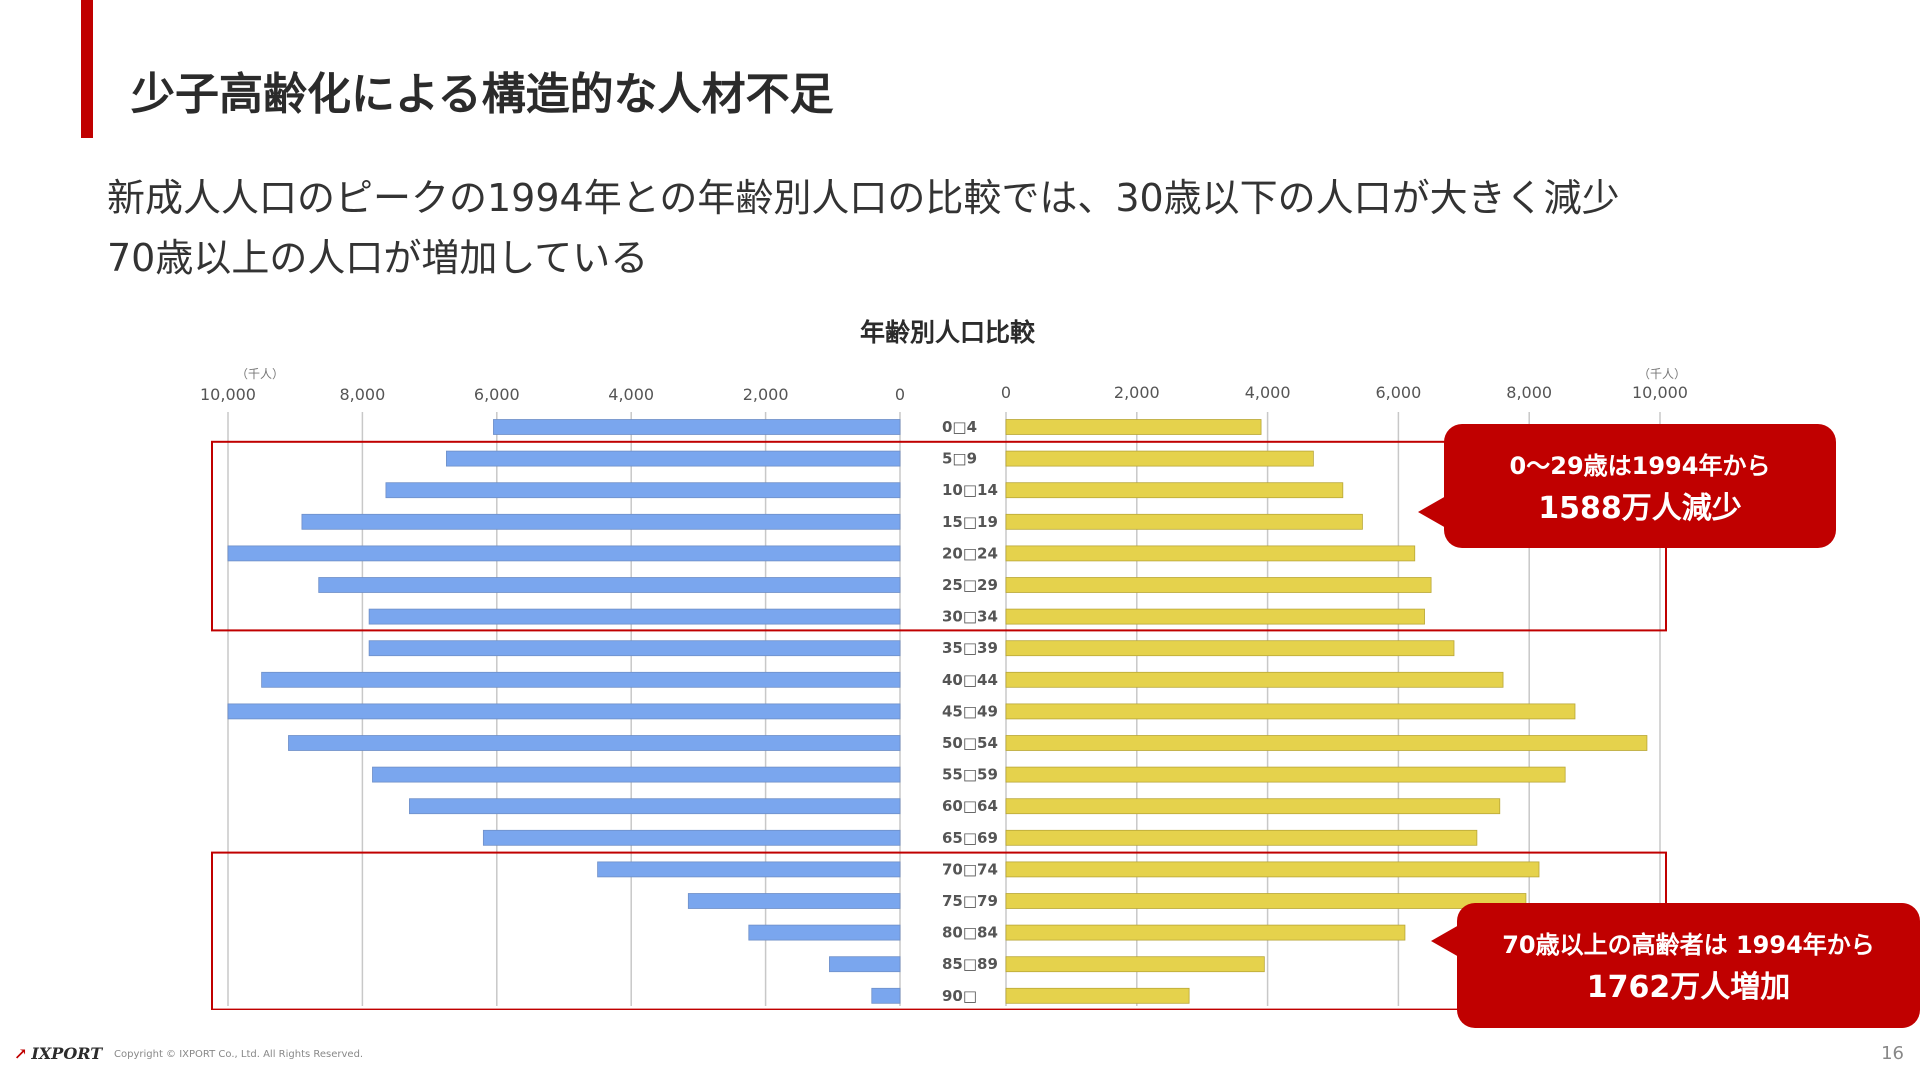 This screenshot has width=1920, height=1080. I want to click on right-unit-label: （千人）, so click(1662, 374).